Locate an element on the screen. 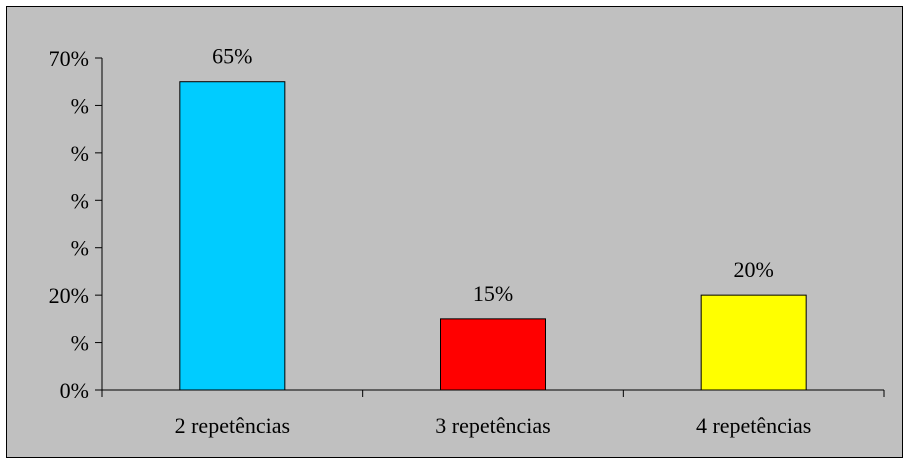 Image resolution: width=910 pixels, height=465 pixels. x-tick-label: 3 repetências is located at coordinates (492, 425).